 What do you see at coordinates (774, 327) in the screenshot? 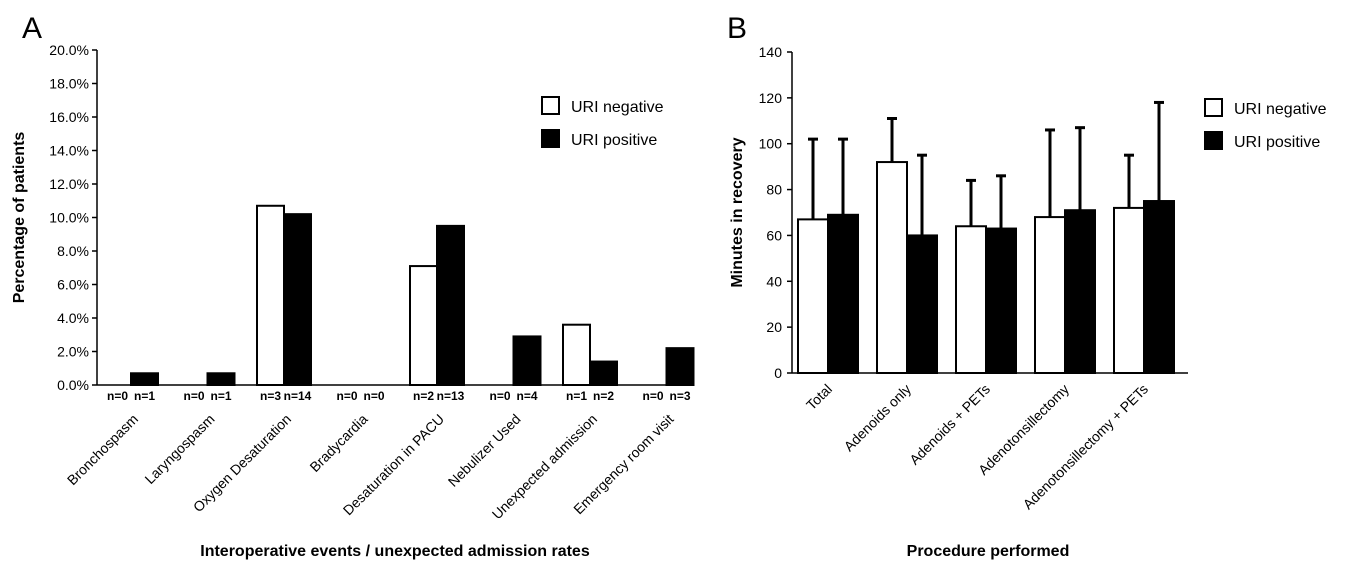
I see `y-tick-label: 20` at bounding box center [774, 327].